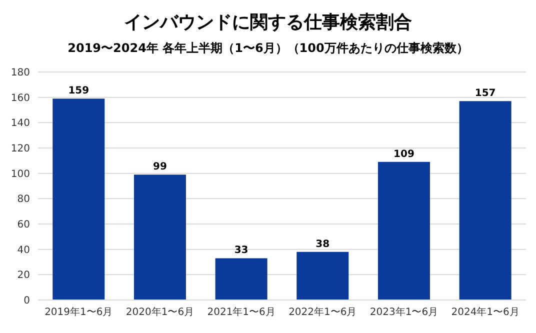 This screenshot has height=333, width=536. I want to click on y-tick-label: 100, so click(20, 174).